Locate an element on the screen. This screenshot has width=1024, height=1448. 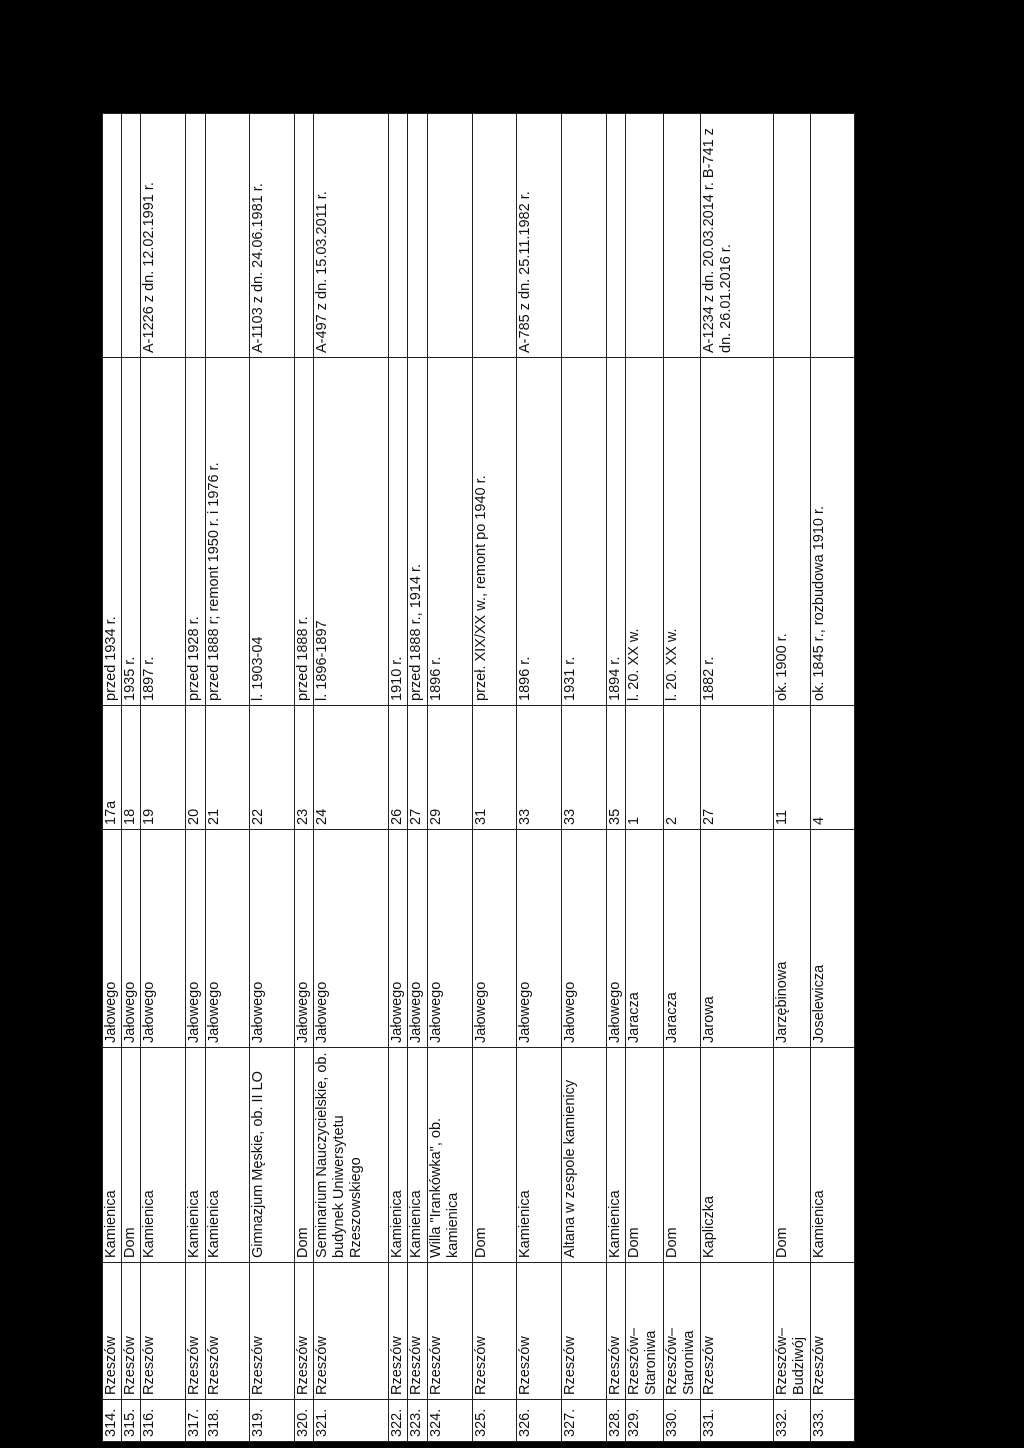
dating-cell: przed 1928 r. is located at coordinates (195, 531).